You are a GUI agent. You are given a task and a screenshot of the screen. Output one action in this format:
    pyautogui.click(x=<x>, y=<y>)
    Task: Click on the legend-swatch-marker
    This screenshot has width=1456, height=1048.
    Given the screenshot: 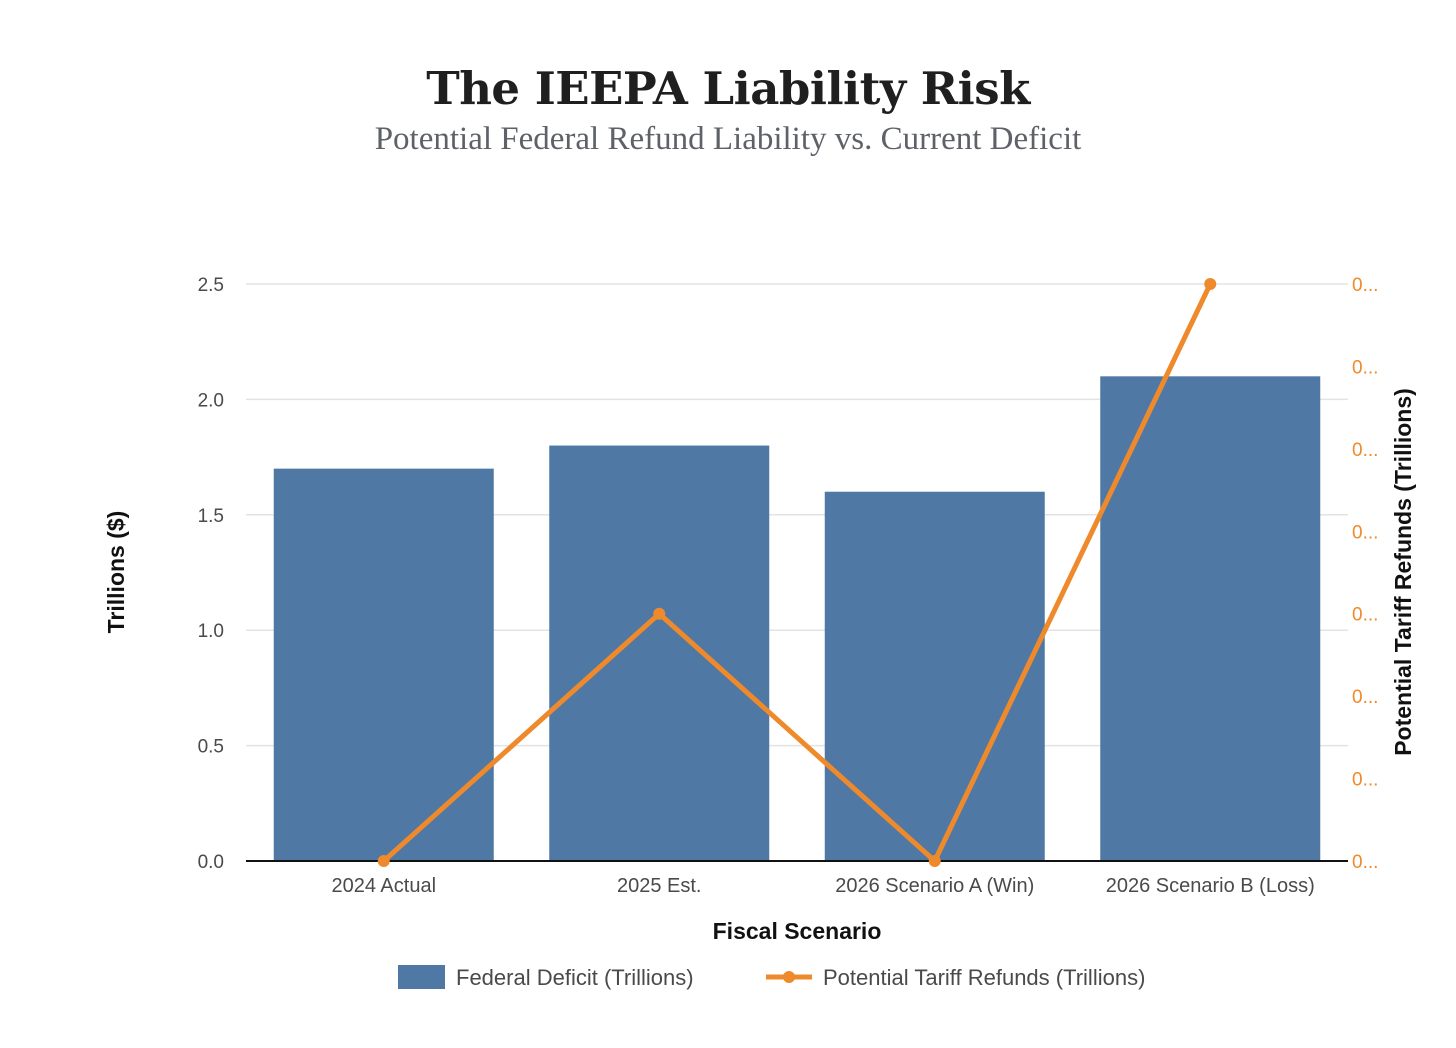 What is the action you would take?
    pyautogui.click(x=789, y=977)
    